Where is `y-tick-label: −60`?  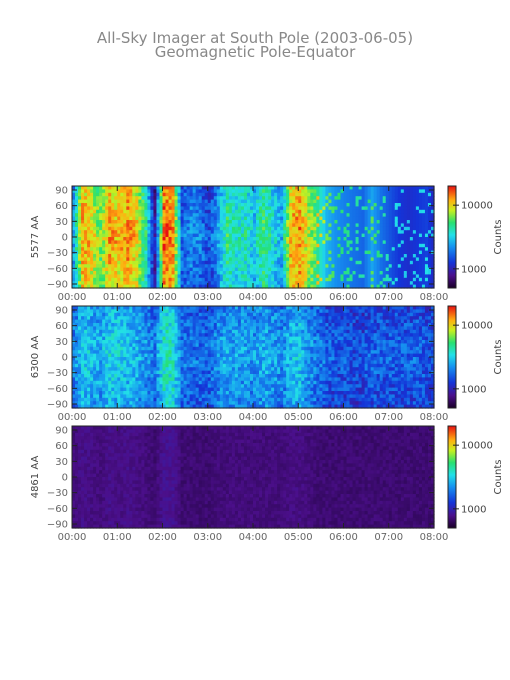
y-tick-label: −60 is located at coordinates (57, 269).